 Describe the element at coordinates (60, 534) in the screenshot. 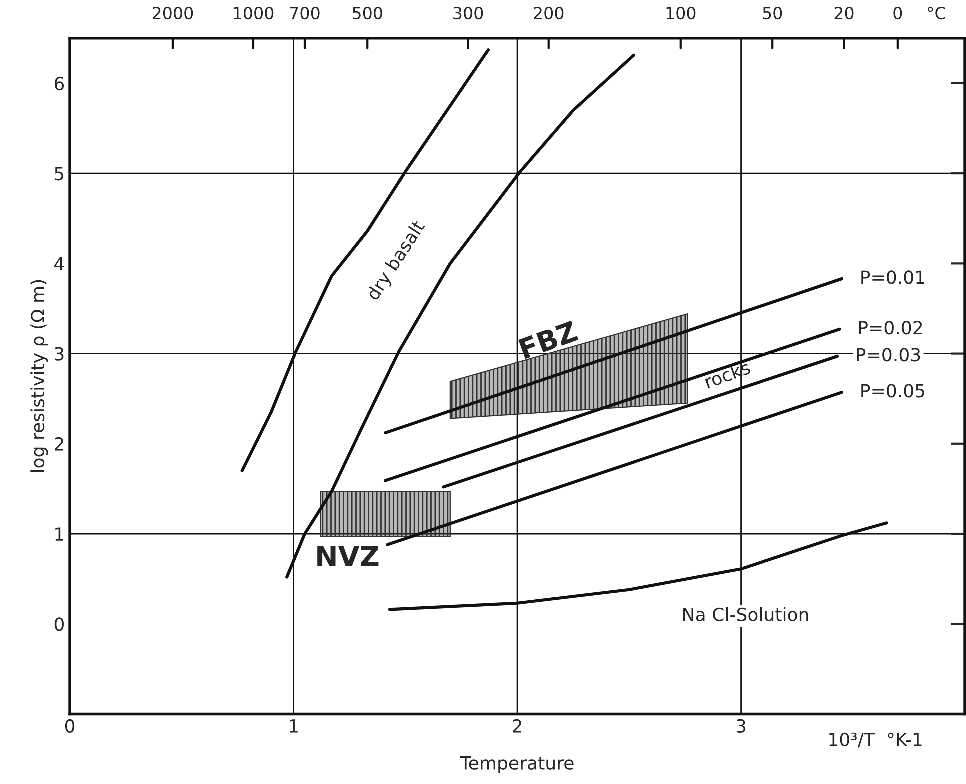

I see `y-tick-label: 1` at that location.